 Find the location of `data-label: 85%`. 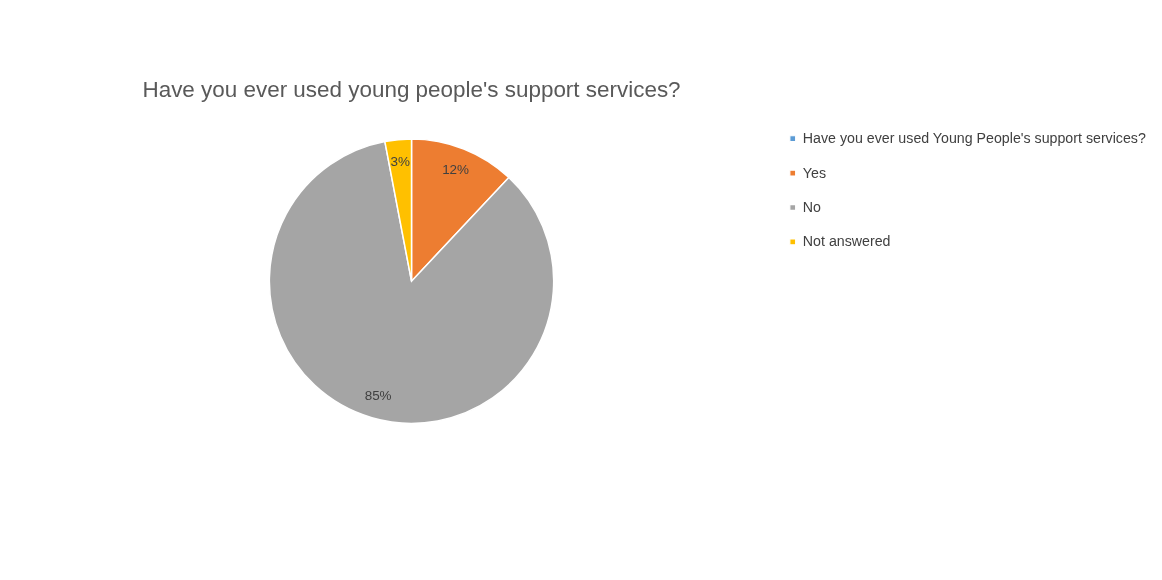

data-label: 85% is located at coordinates (378, 395).